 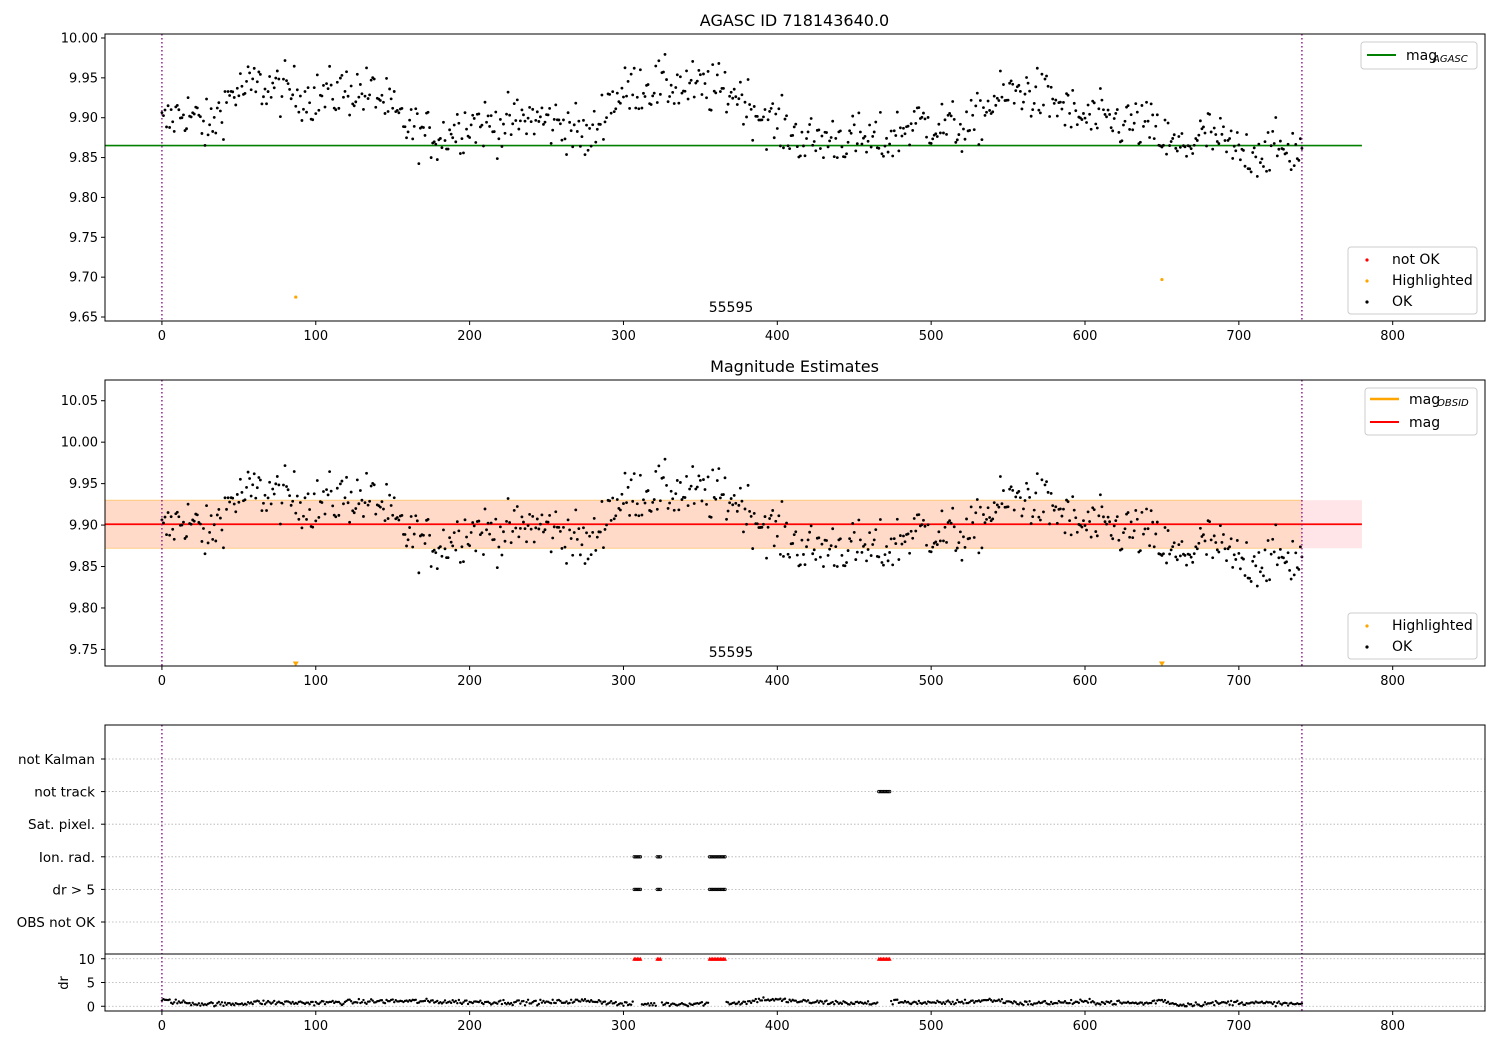 What do you see at coordinates (931, 1026) in the screenshot?
I see `x-tick-label: 500` at bounding box center [931, 1026].